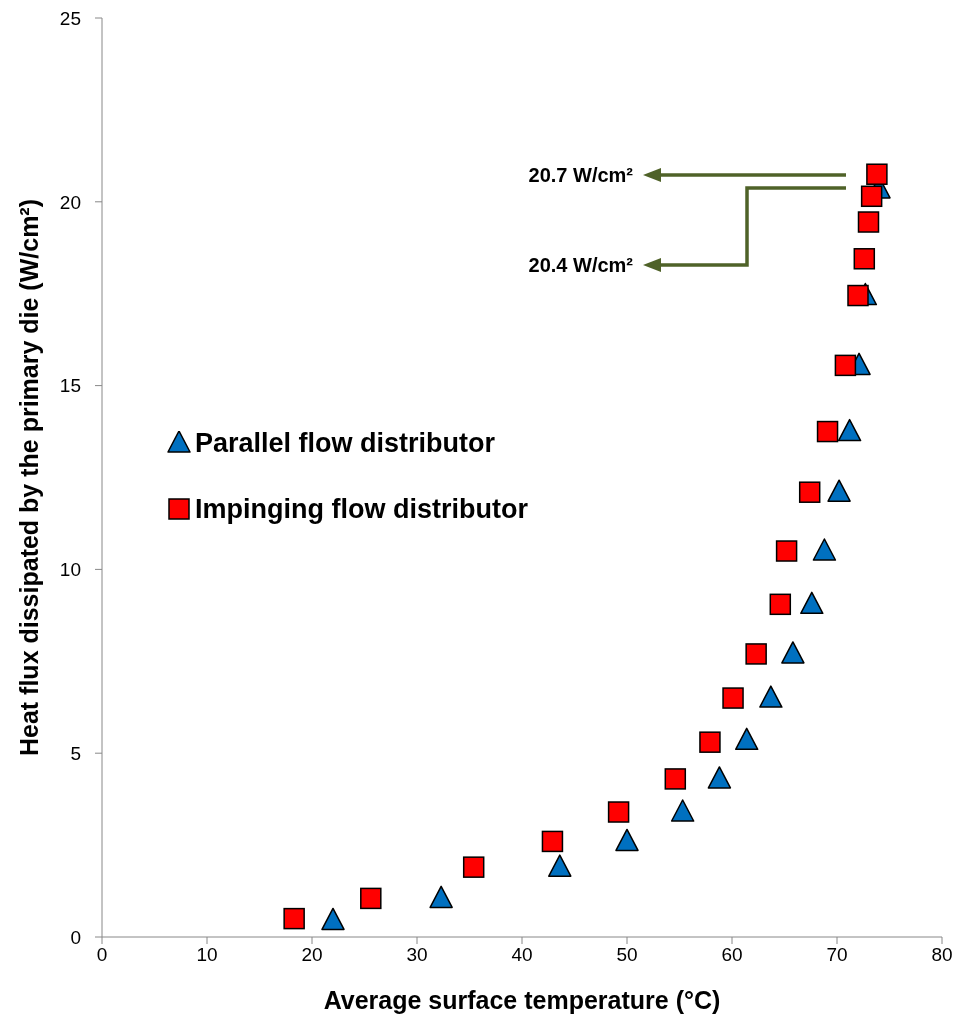  Describe the element at coordinates (942, 955) in the screenshot. I see `x-tick-label: 80` at that location.